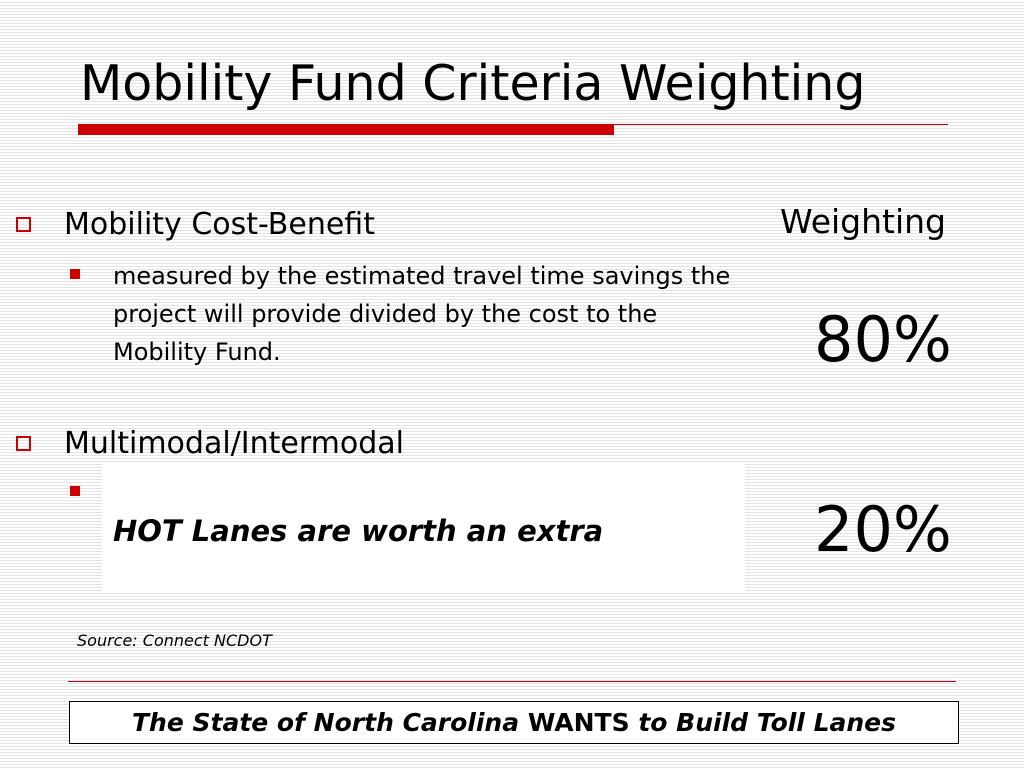 Image resolution: width=1024 pixels, height=768 pixels. I want to click on criterion-multimodal: Multimodal/Intermodal, so click(234, 443).